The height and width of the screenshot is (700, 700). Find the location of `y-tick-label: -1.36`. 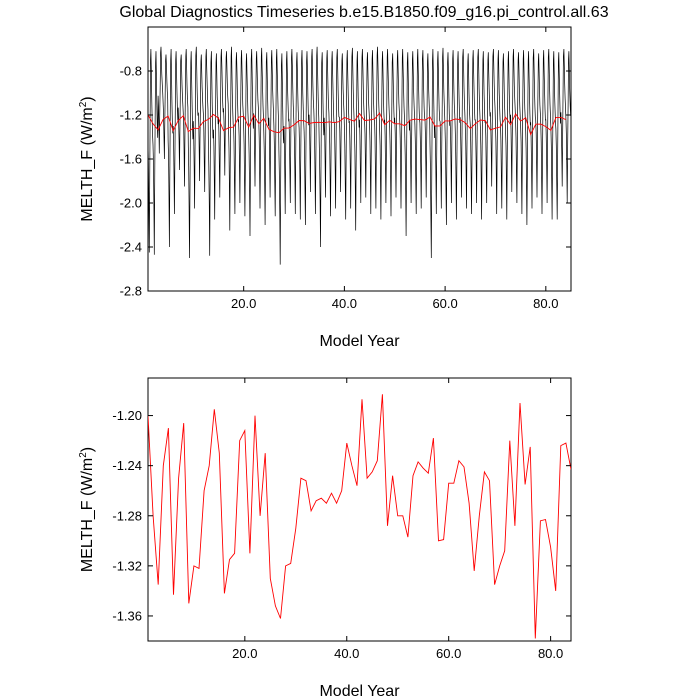

y-tick-label: -1.36 is located at coordinates (127, 615).